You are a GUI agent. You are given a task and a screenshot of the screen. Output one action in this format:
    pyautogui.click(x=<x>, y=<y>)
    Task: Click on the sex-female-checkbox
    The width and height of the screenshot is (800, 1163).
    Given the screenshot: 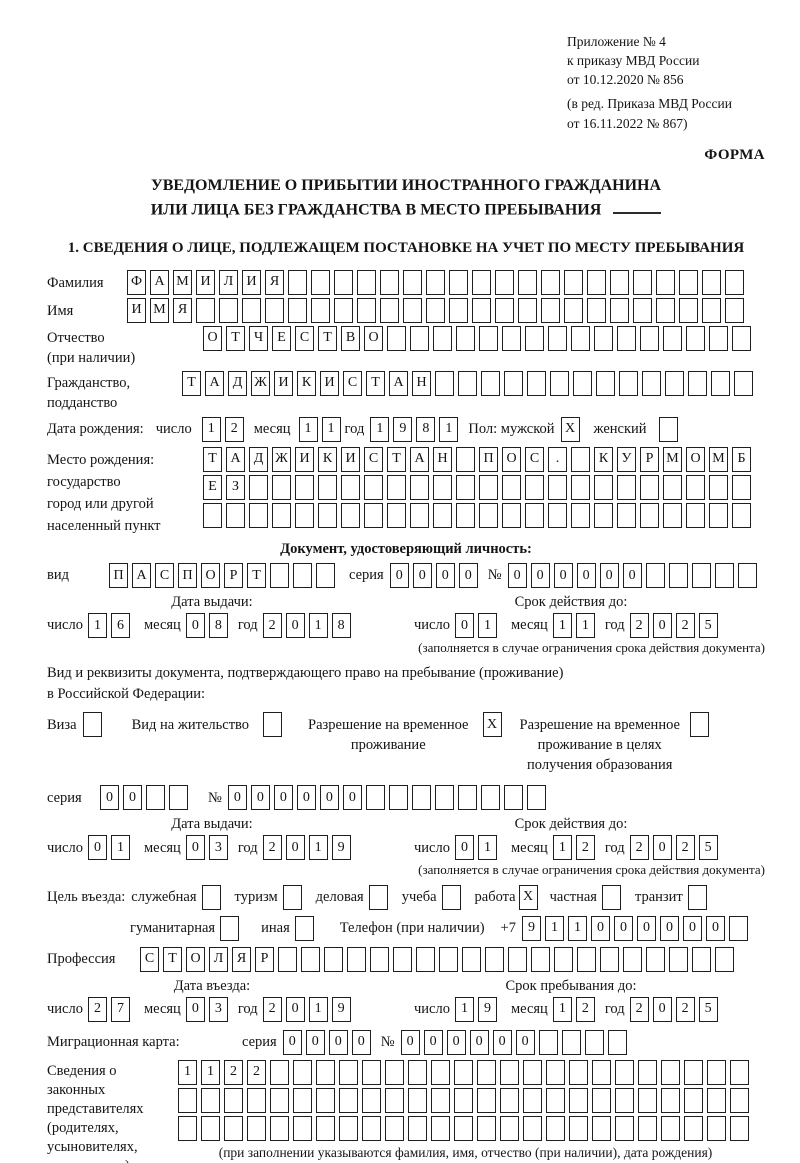 What is the action you would take?
    pyautogui.click(x=670, y=429)
    